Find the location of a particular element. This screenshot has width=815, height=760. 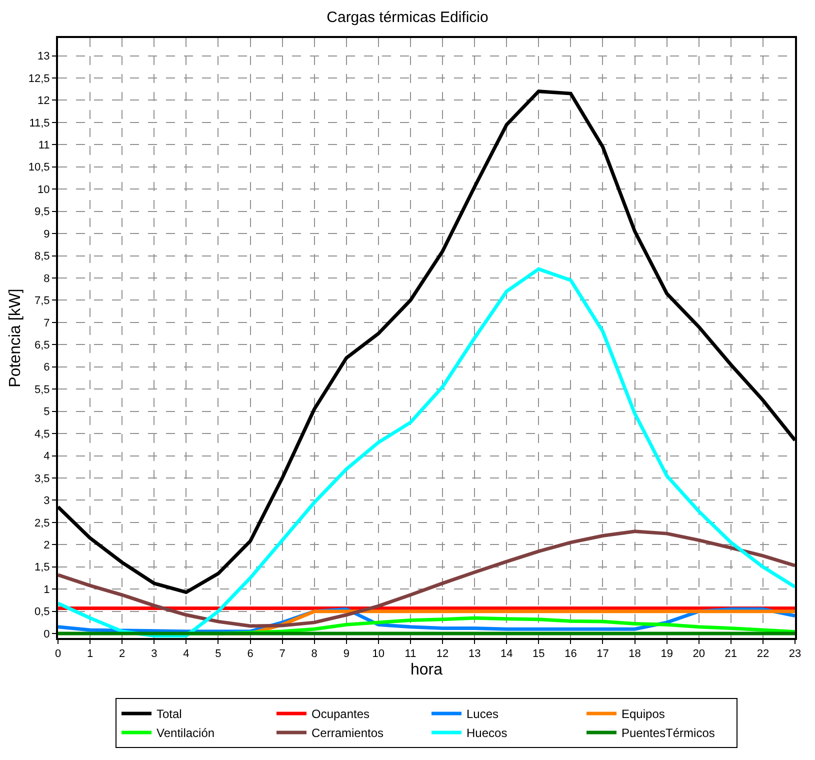

y-tick-label: 12 is located at coordinates (44, 101).